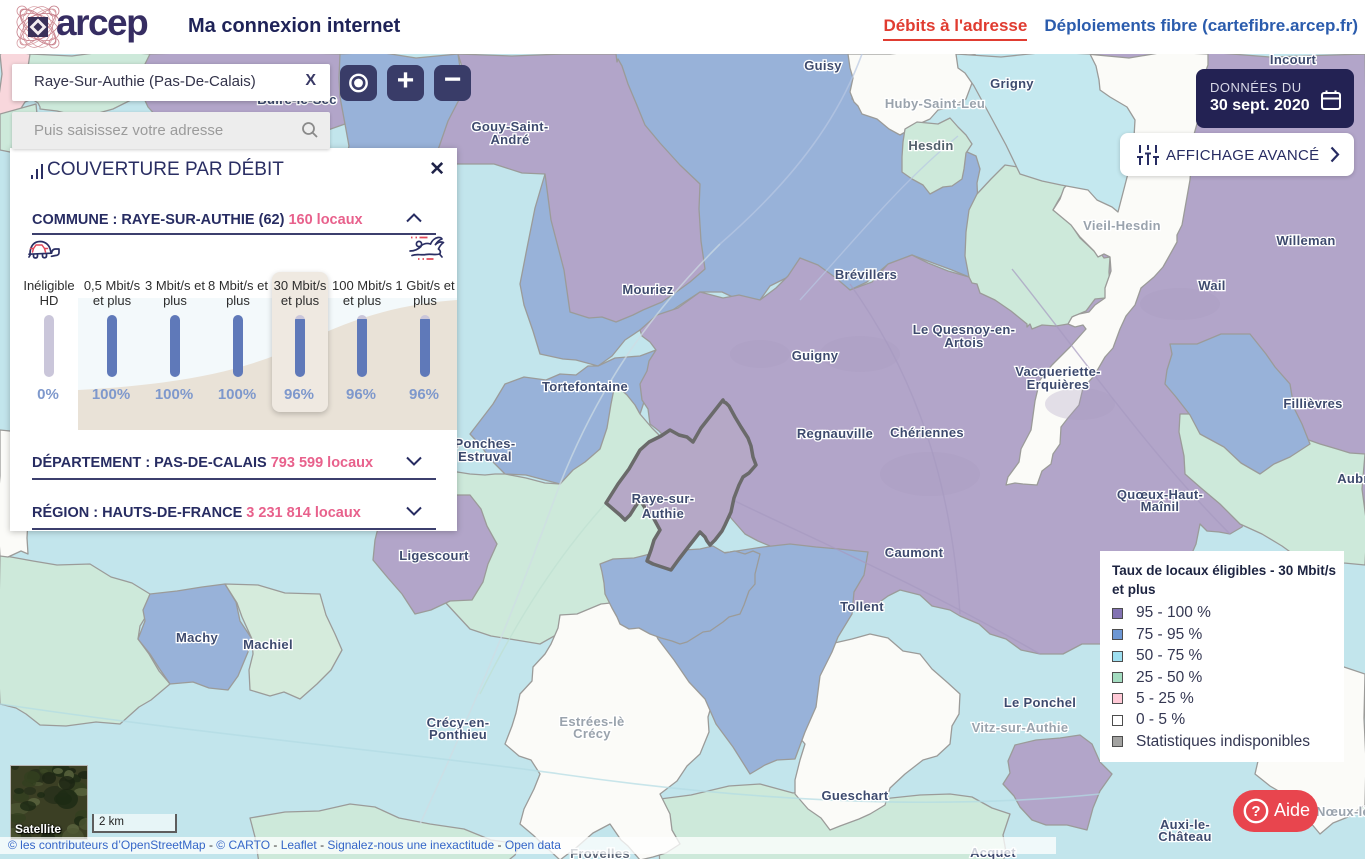 The image size is (1365, 859). Describe the element at coordinates (458, 722) in the screenshot. I see `svg-text: Crécy-en-` at that location.